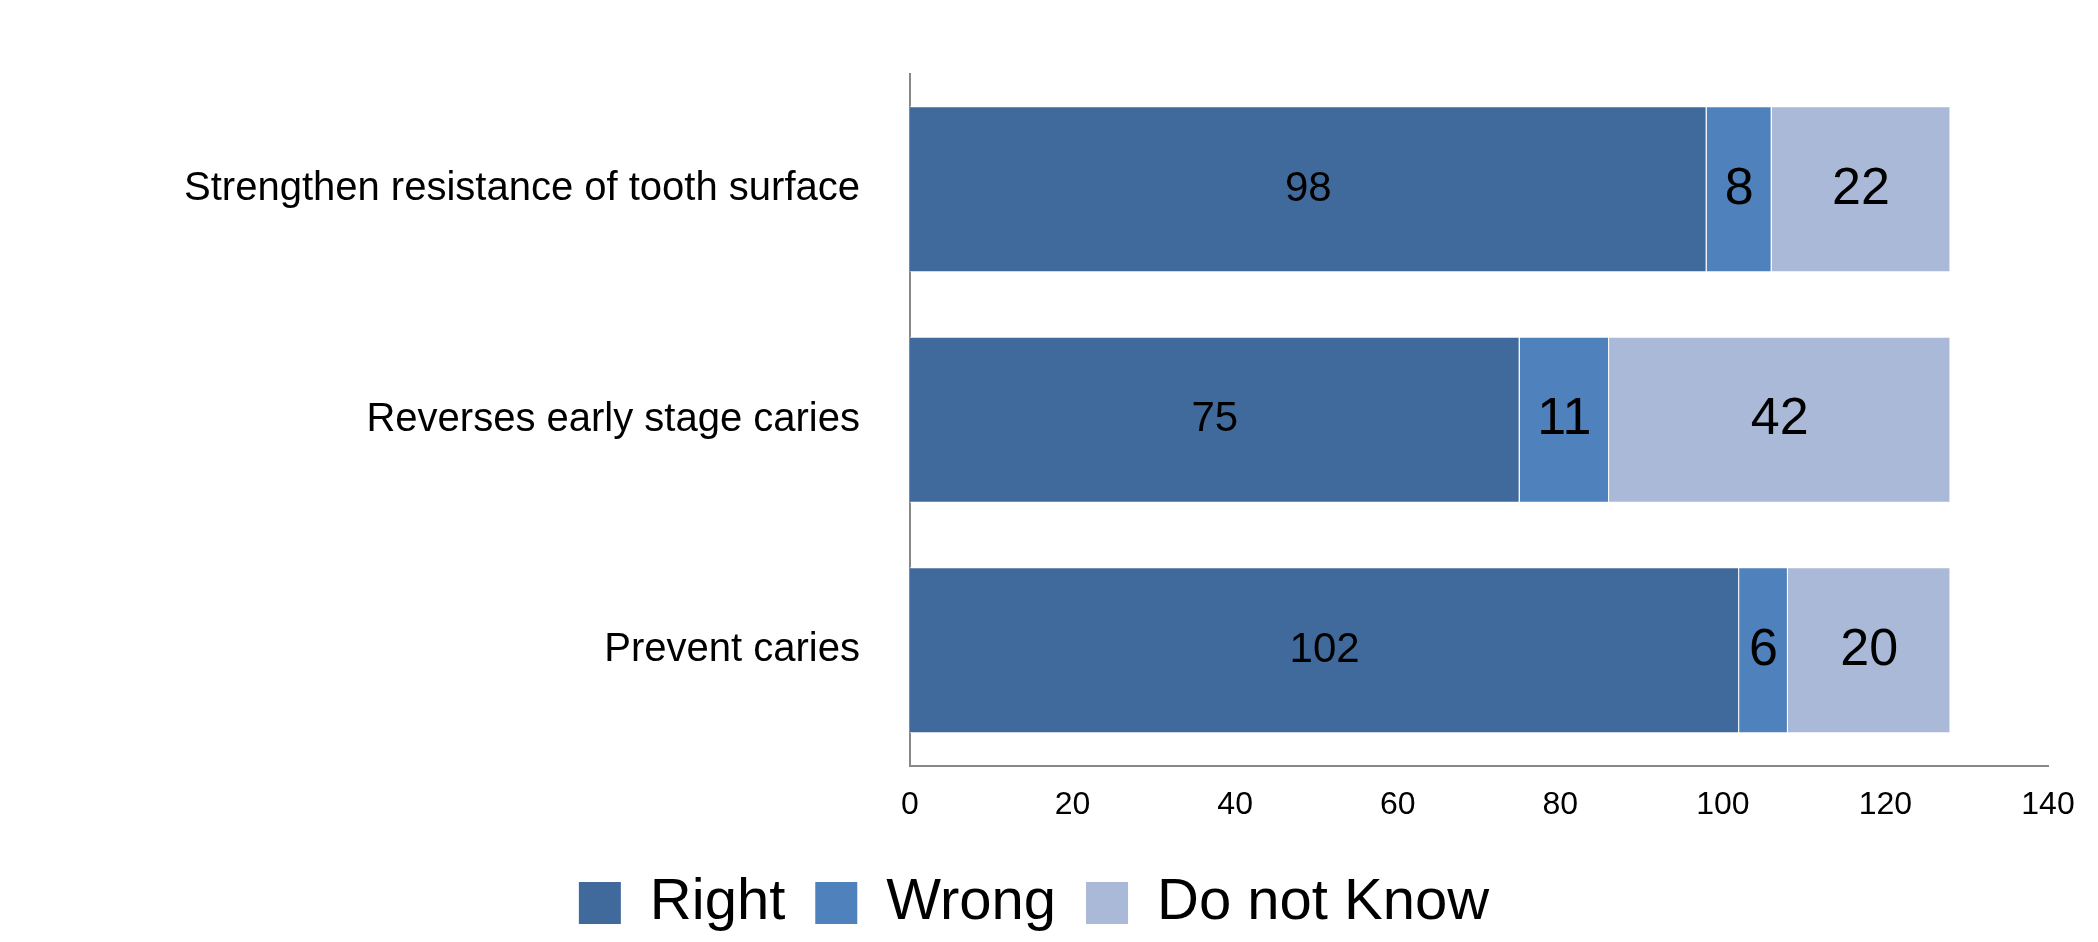 Image resolution: width=2098 pixels, height=942 pixels. Describe the element at coordinates (1560, 802) in the screenshot. I see `x-tick-label: 80` at that location.